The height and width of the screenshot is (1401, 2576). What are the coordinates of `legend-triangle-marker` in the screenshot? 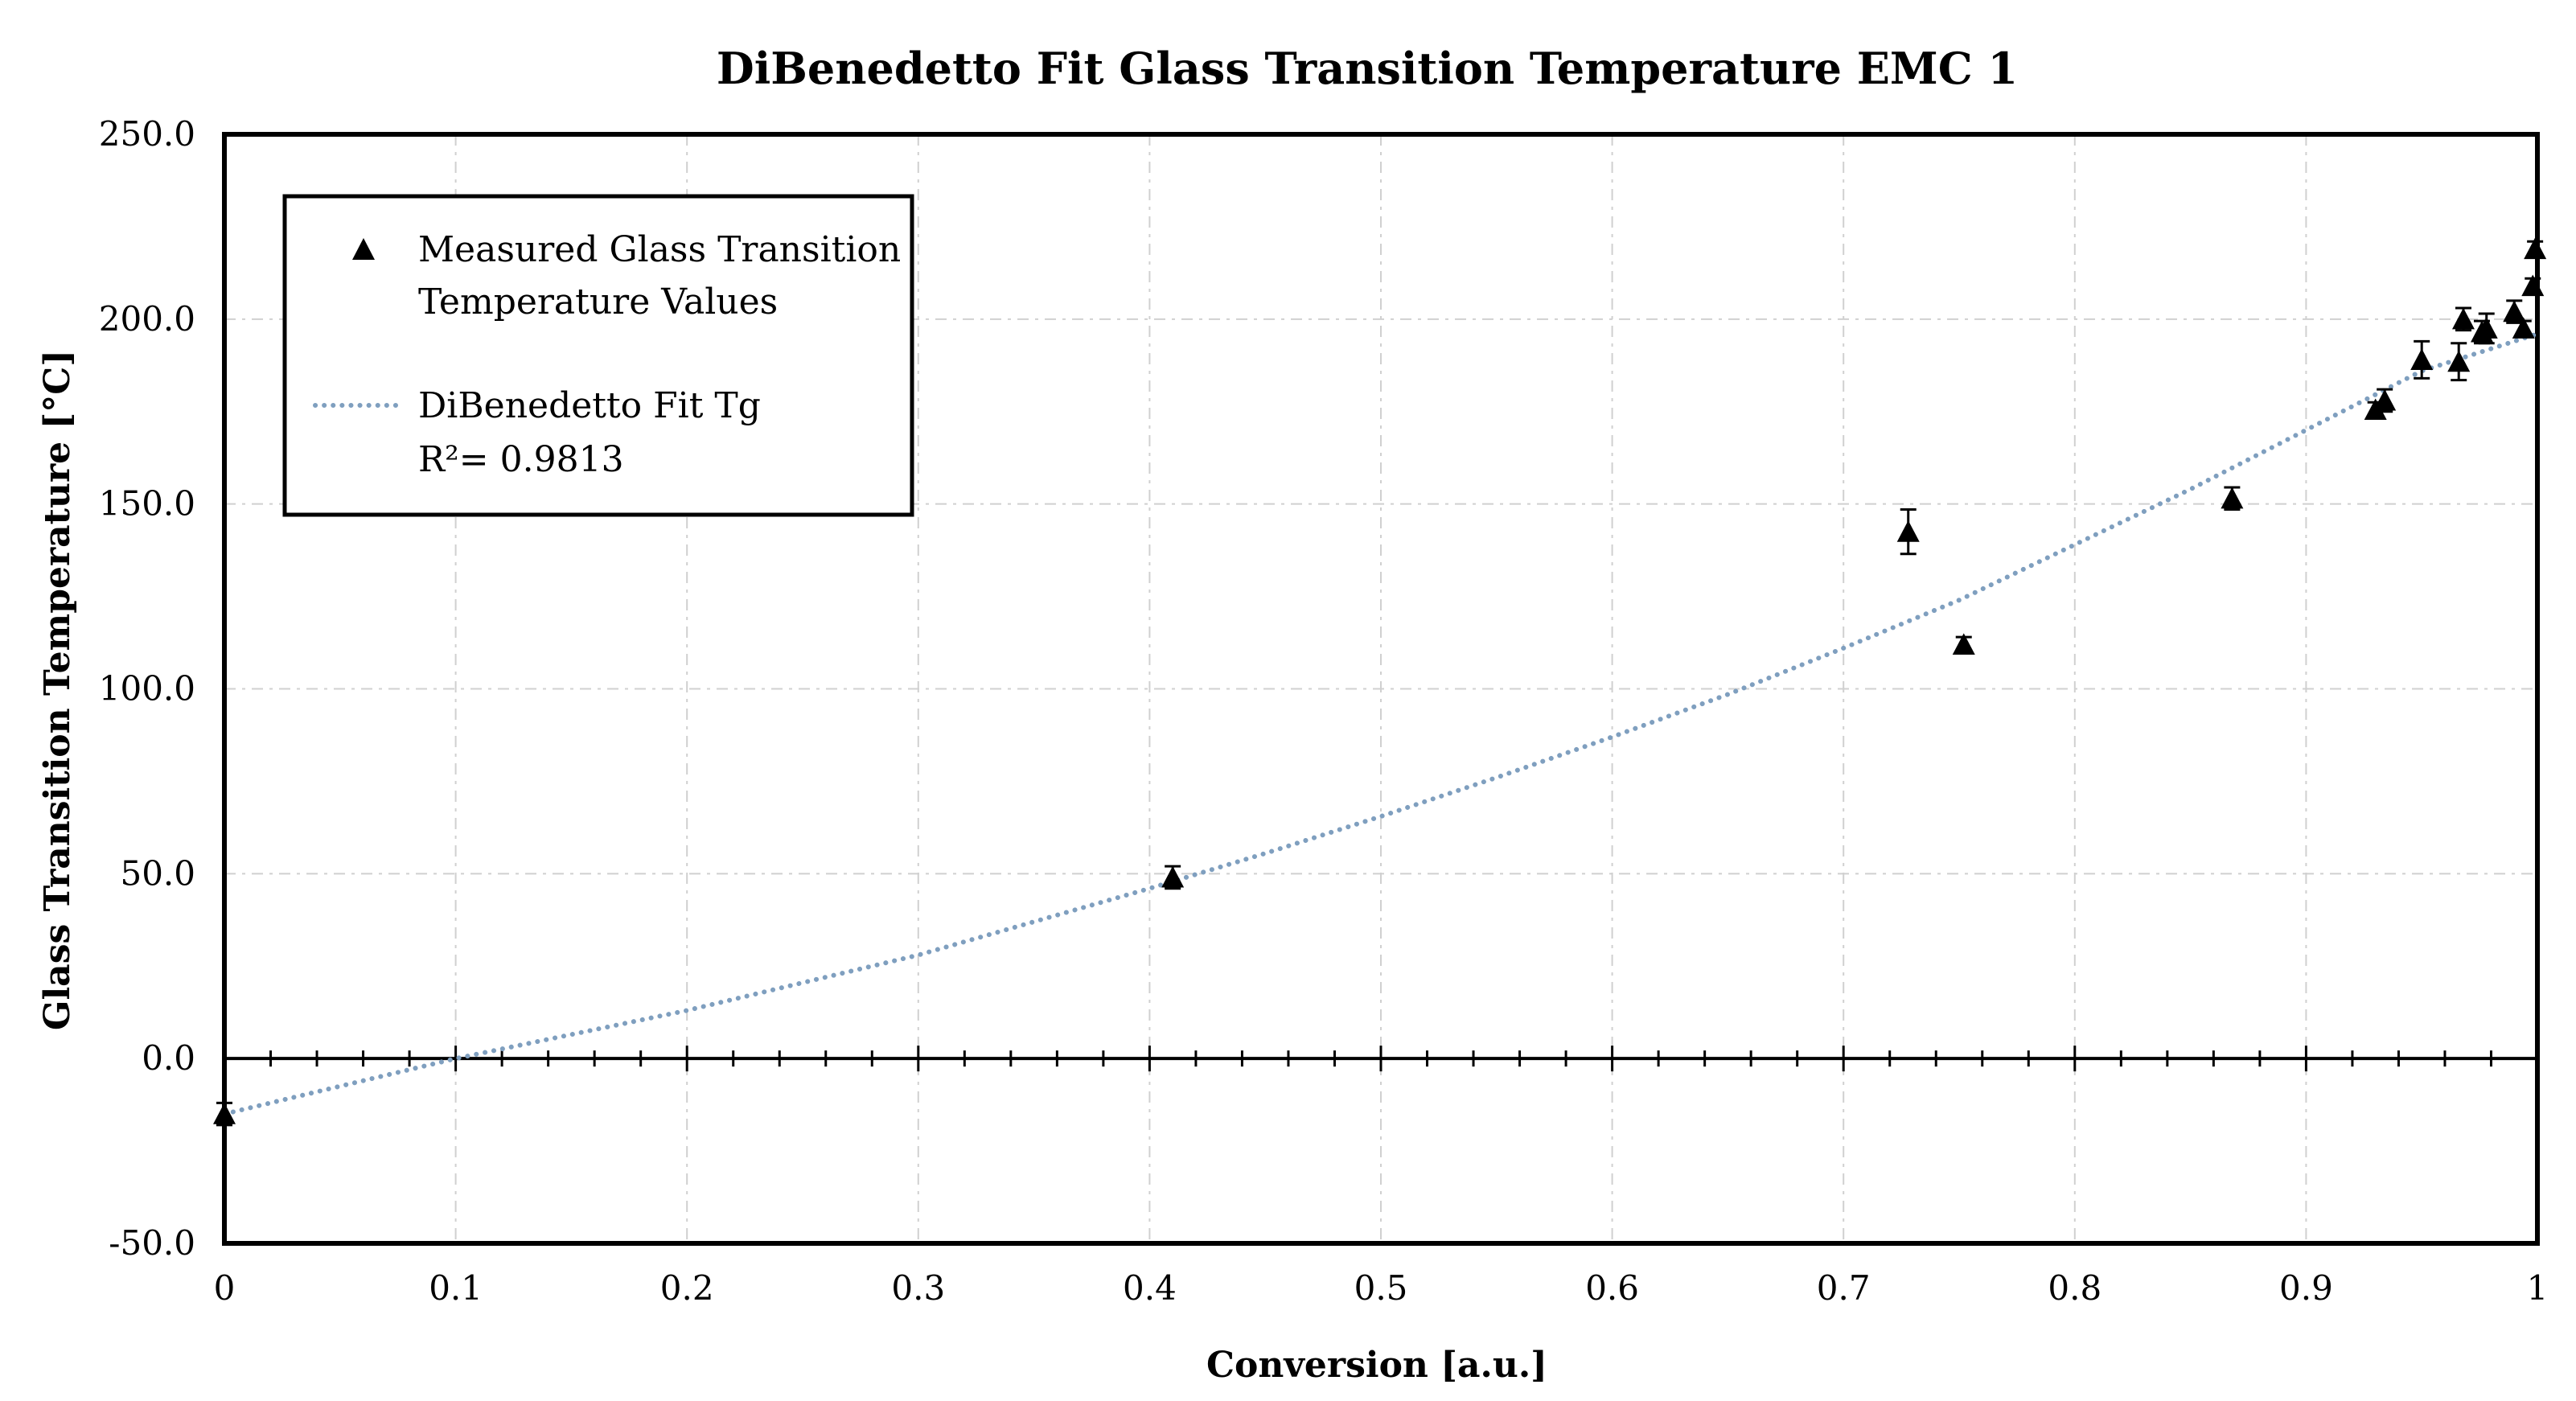 It's located at (363, 249).